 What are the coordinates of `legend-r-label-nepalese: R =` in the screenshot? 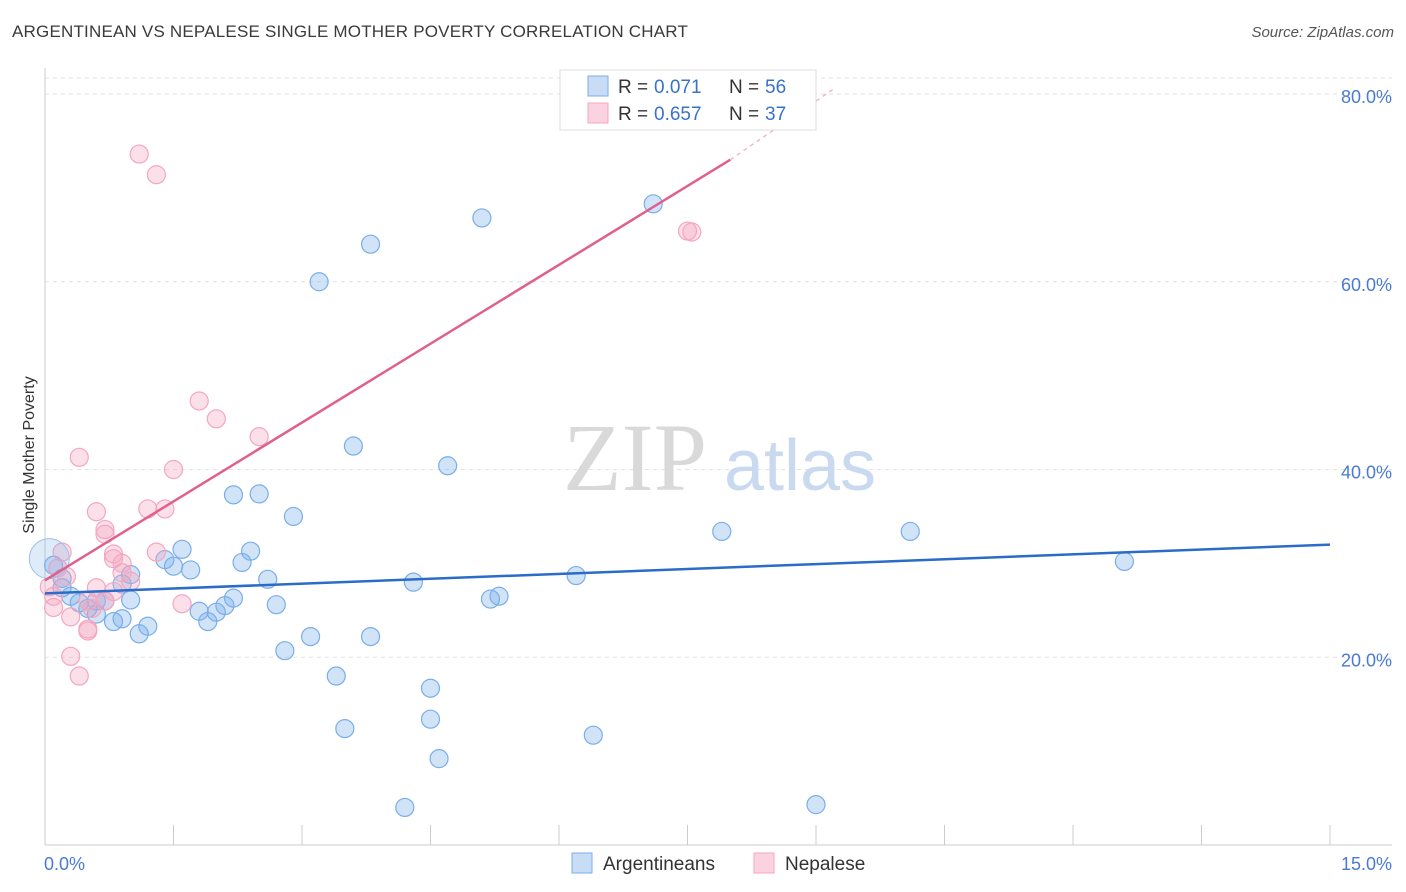 It's located at (633, 114).